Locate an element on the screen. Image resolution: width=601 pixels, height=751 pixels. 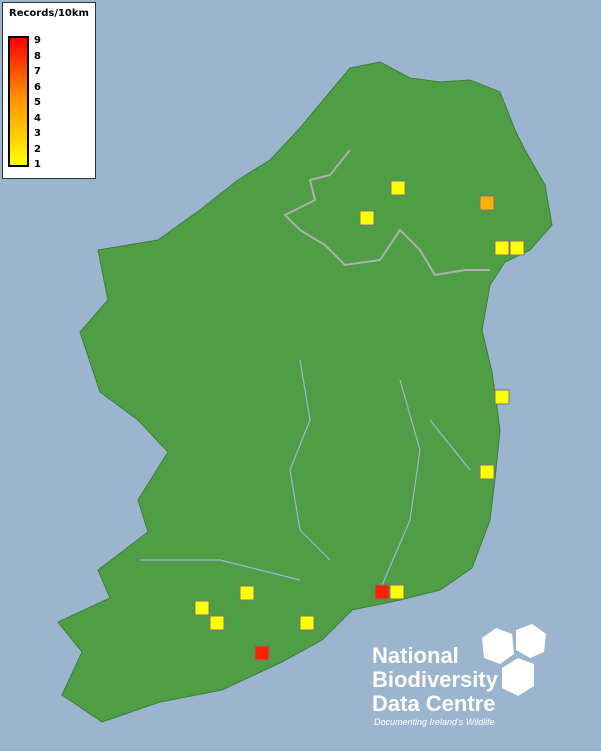
logo-text: National Biodiversity Data Centre is located at coordinates (435, 680).